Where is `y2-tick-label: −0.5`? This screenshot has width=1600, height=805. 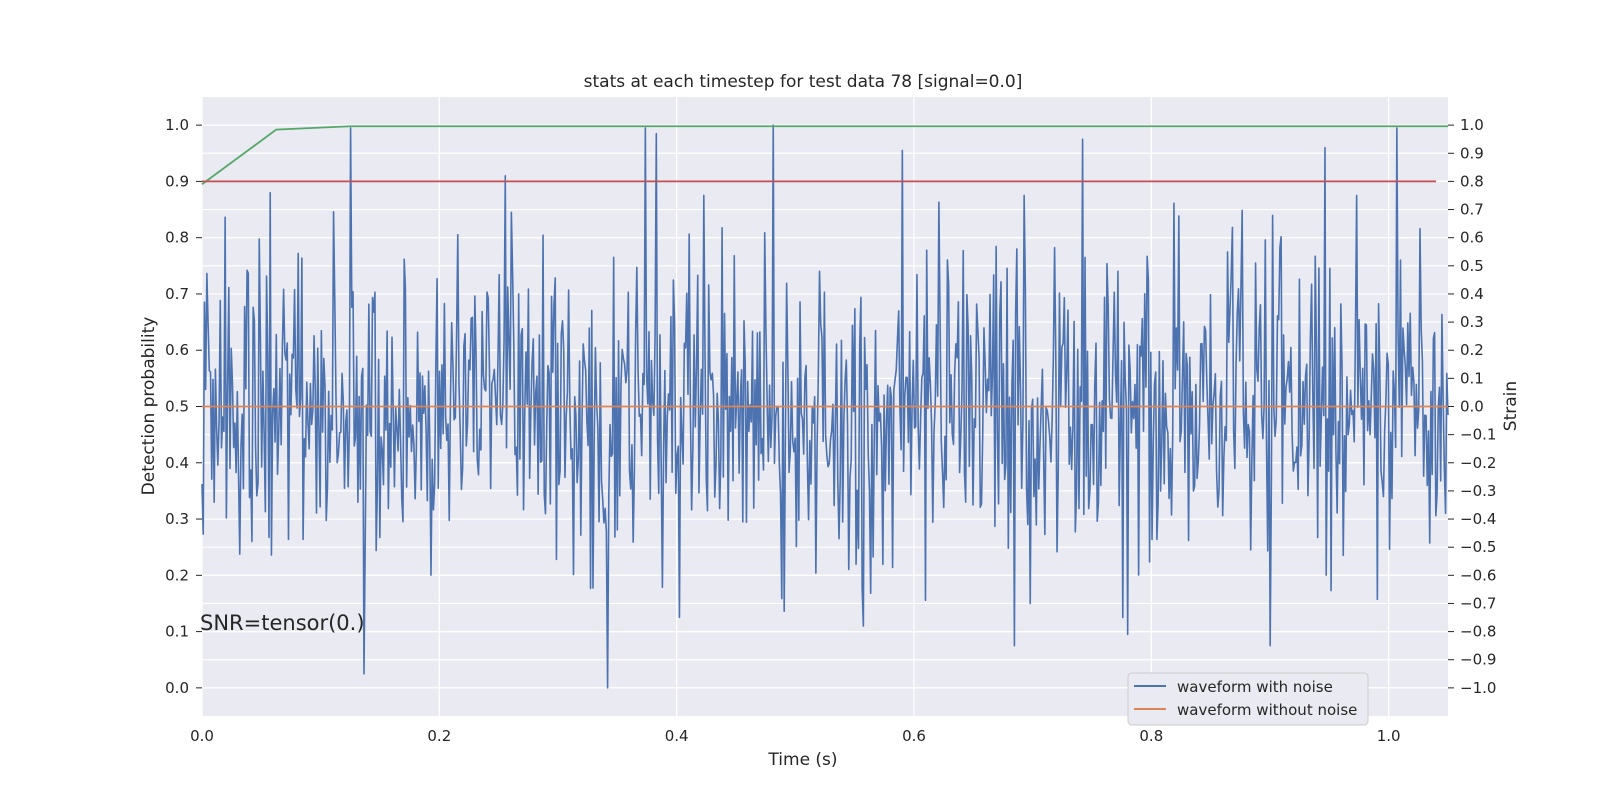 y2-tick-label: −0.5 is located at coordinates (1478, 547).